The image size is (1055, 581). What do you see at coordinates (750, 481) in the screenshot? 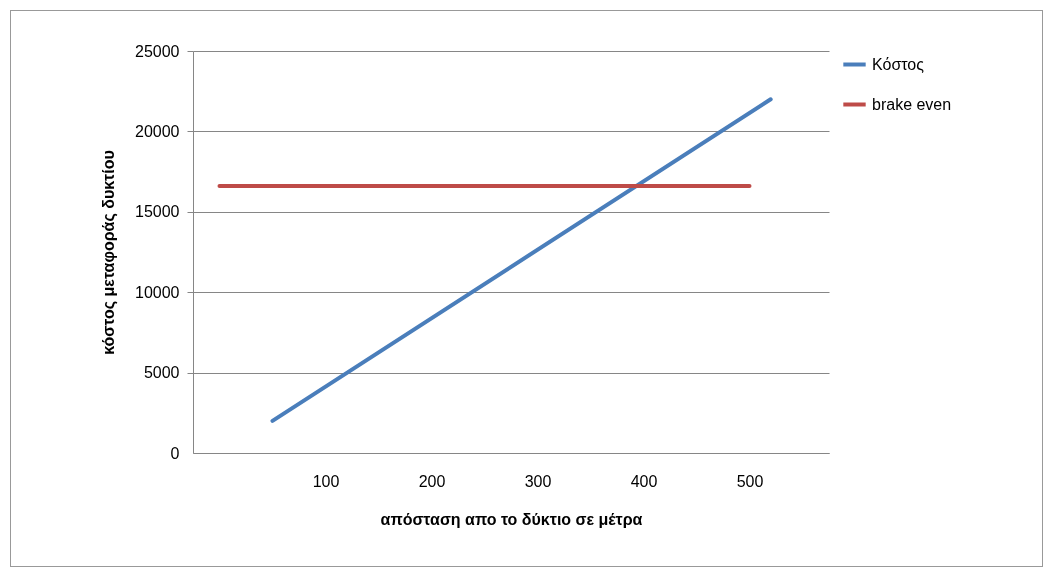
I see `x-tick-label: 500` at bounding box center [750, 481].